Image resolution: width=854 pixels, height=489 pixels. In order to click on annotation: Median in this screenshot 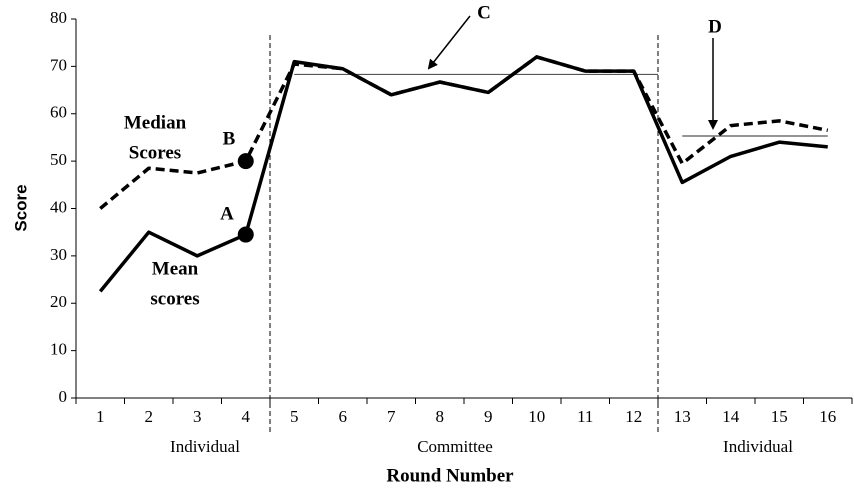, I will do `click(155, 122)`.